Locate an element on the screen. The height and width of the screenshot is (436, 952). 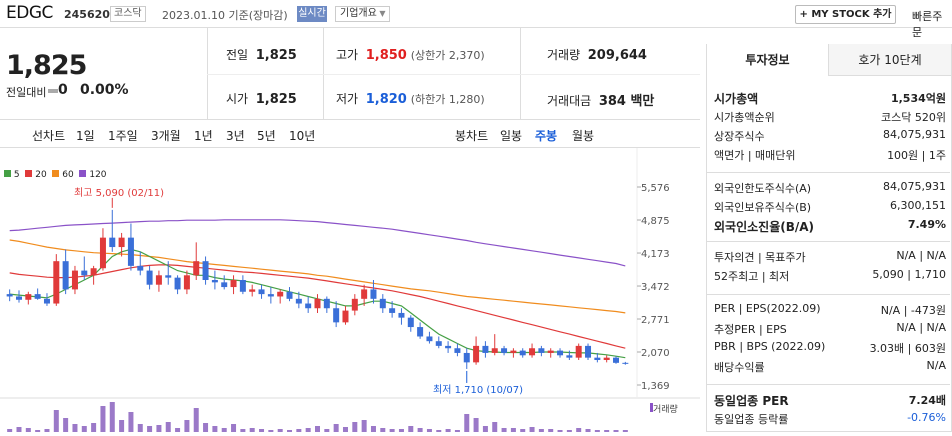
invest-row-label: 상장주식수 is located at coordinates (739, 136).